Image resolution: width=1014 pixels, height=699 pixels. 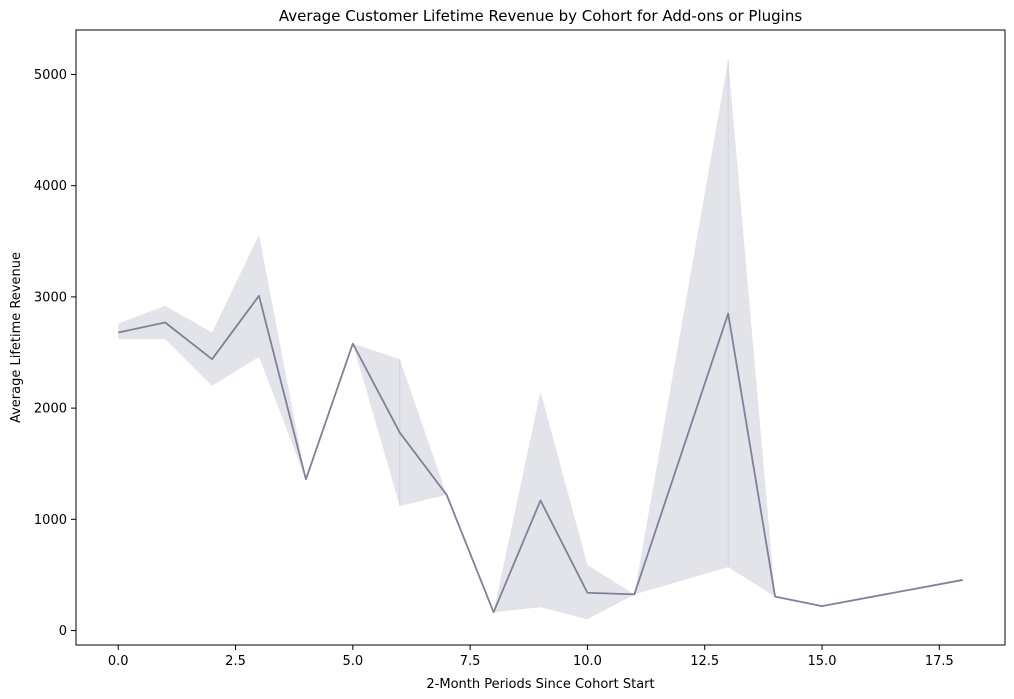 I want to click on y-tick-label: 0, so click(x=63, y=631).